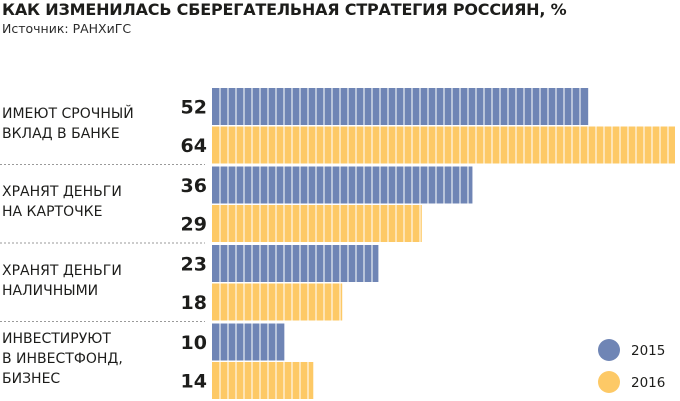 This screenshot has width=680, height=401. Describe the element at coordinates (194, 265) in the screenshot. I see `value-label: 23` at that location.